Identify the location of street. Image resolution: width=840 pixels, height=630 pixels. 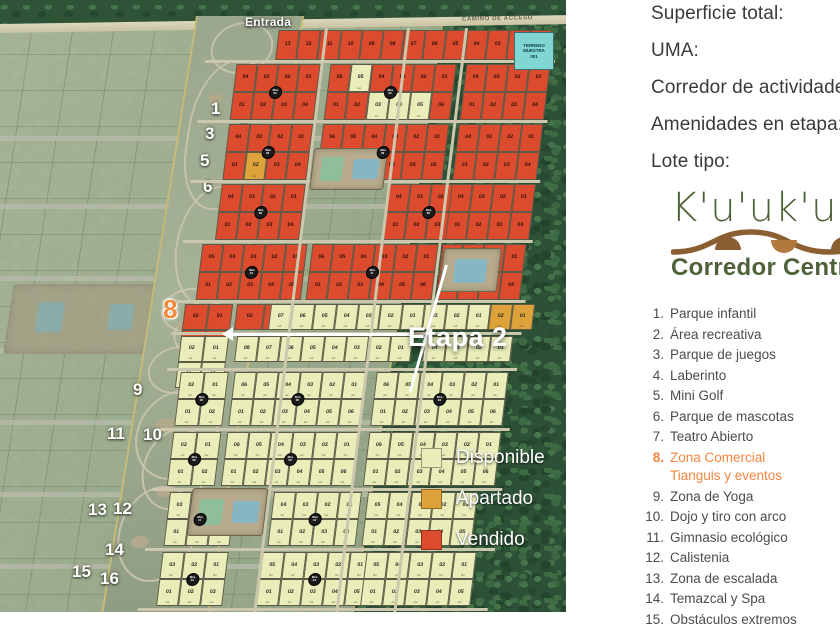
(312, 609).